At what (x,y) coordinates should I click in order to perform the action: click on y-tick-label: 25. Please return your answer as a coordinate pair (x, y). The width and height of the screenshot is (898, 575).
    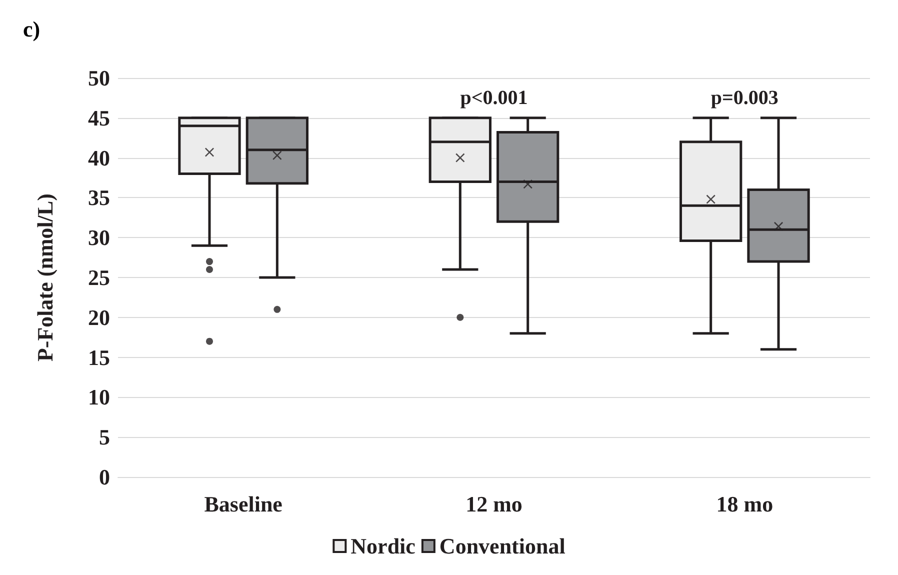
    Looking at the image, I should click on (99, 277).